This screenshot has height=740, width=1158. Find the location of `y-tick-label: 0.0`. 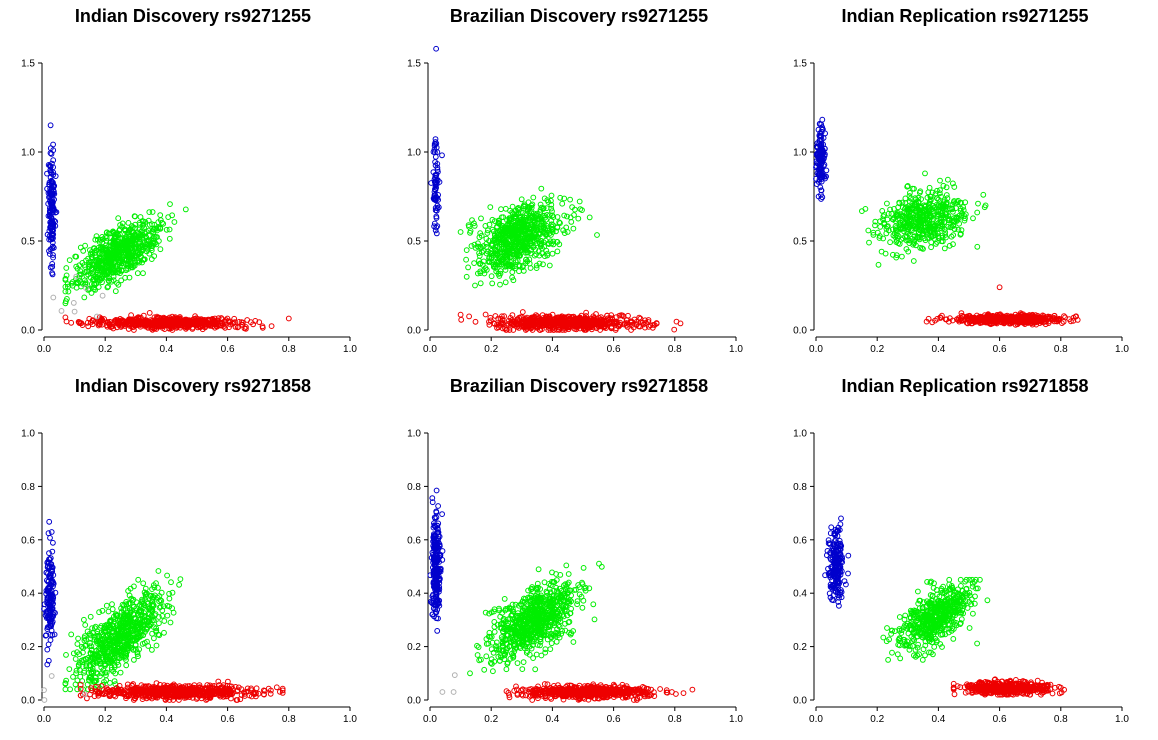

y-tick-label: 0.0 is located at coordinates (800, 331).